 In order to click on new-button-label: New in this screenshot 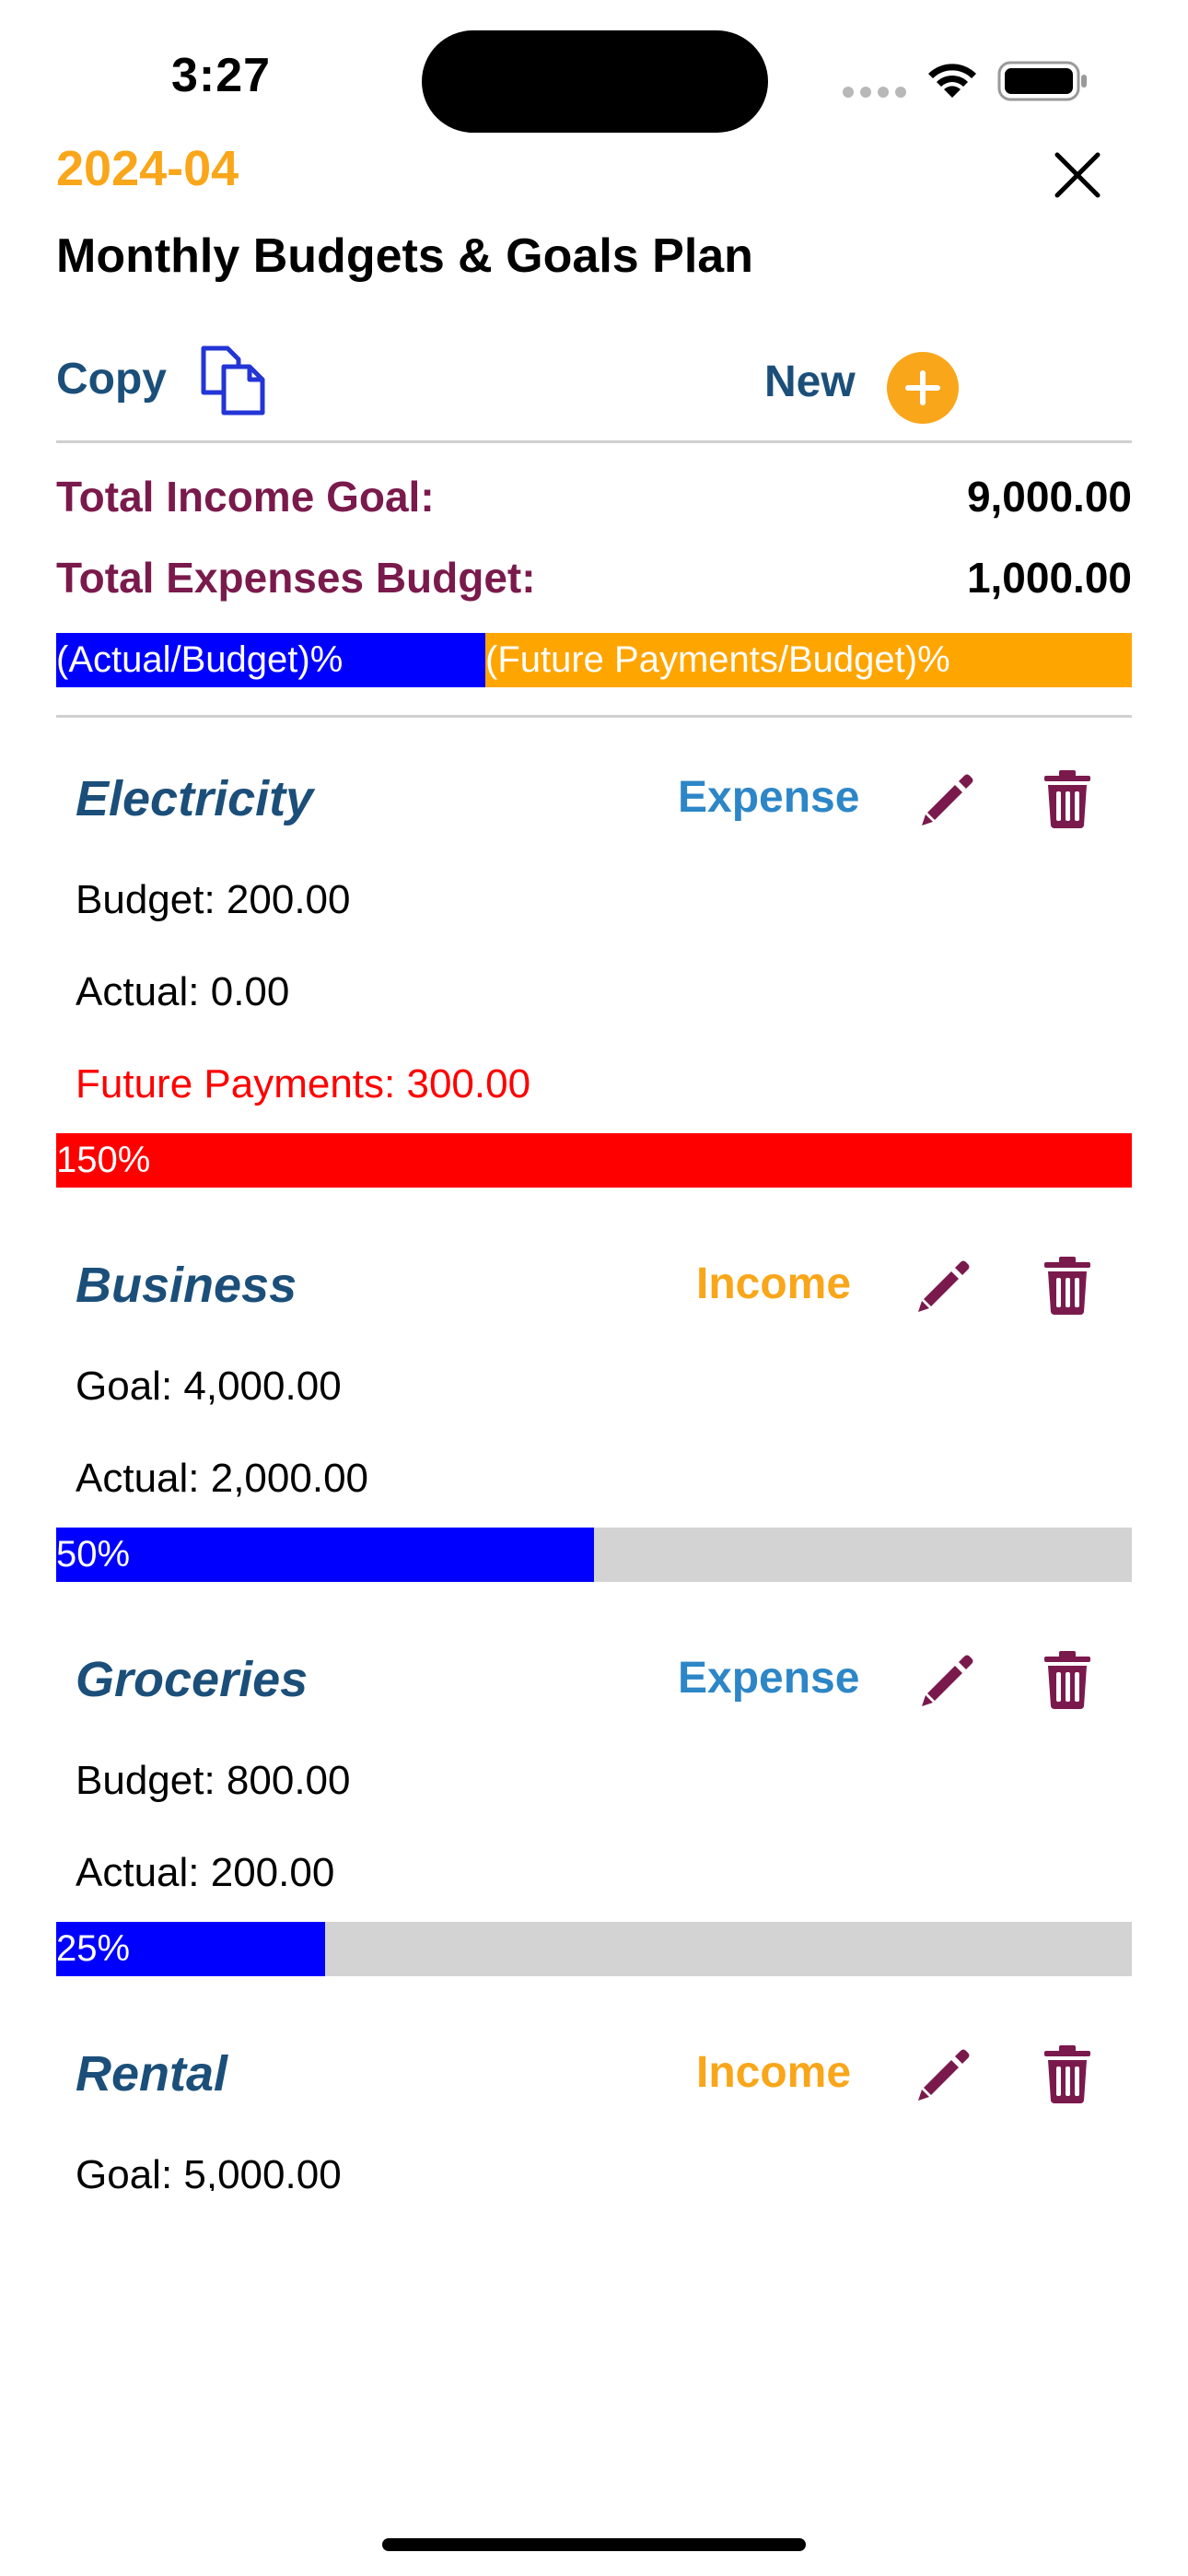, I will do `click(810, 381)`.